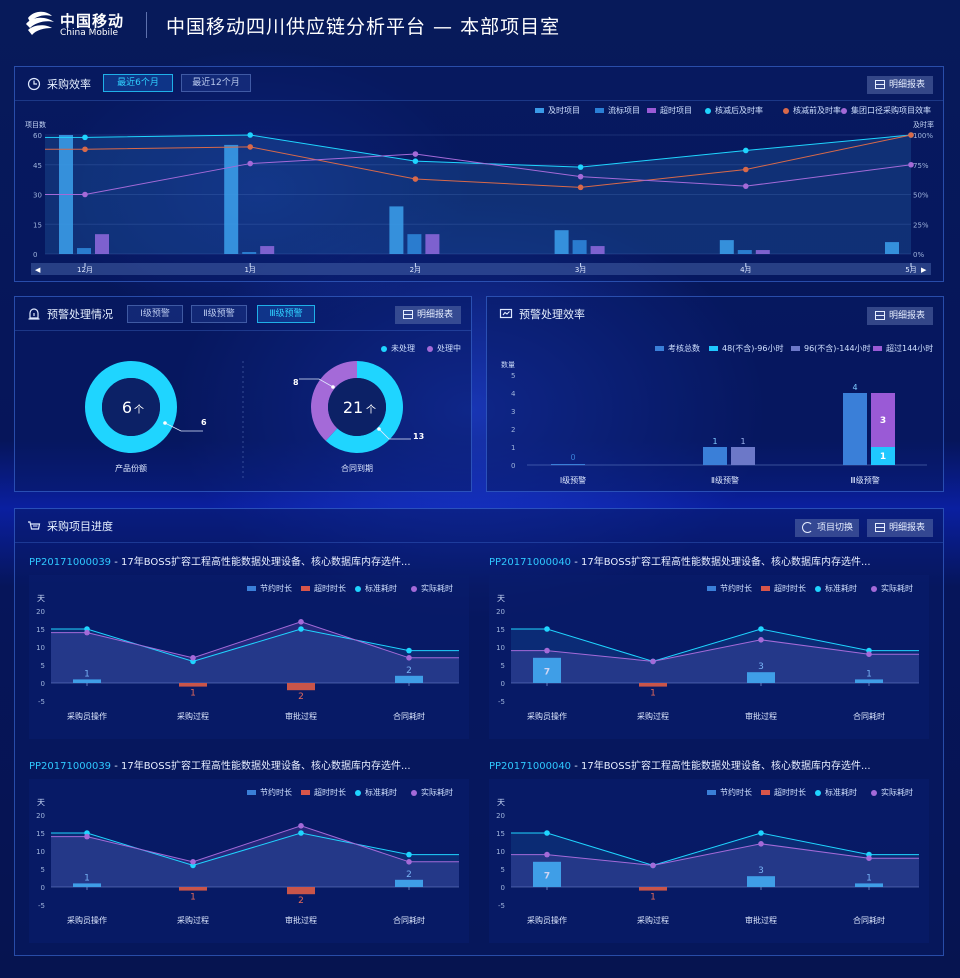 The height and width of the screenshot is (978, 960). What do you see at coordinates (204, 422) in the screenshot?
I see `donut-callout-value: 6` at bounding box center [204, 422].